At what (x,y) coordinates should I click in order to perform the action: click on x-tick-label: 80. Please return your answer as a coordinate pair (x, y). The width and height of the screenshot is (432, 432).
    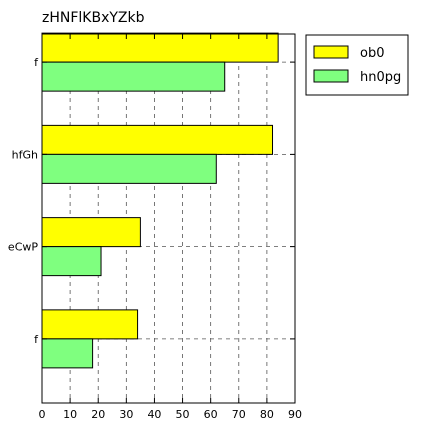
    Looking at the image, I should click on (267, 414).